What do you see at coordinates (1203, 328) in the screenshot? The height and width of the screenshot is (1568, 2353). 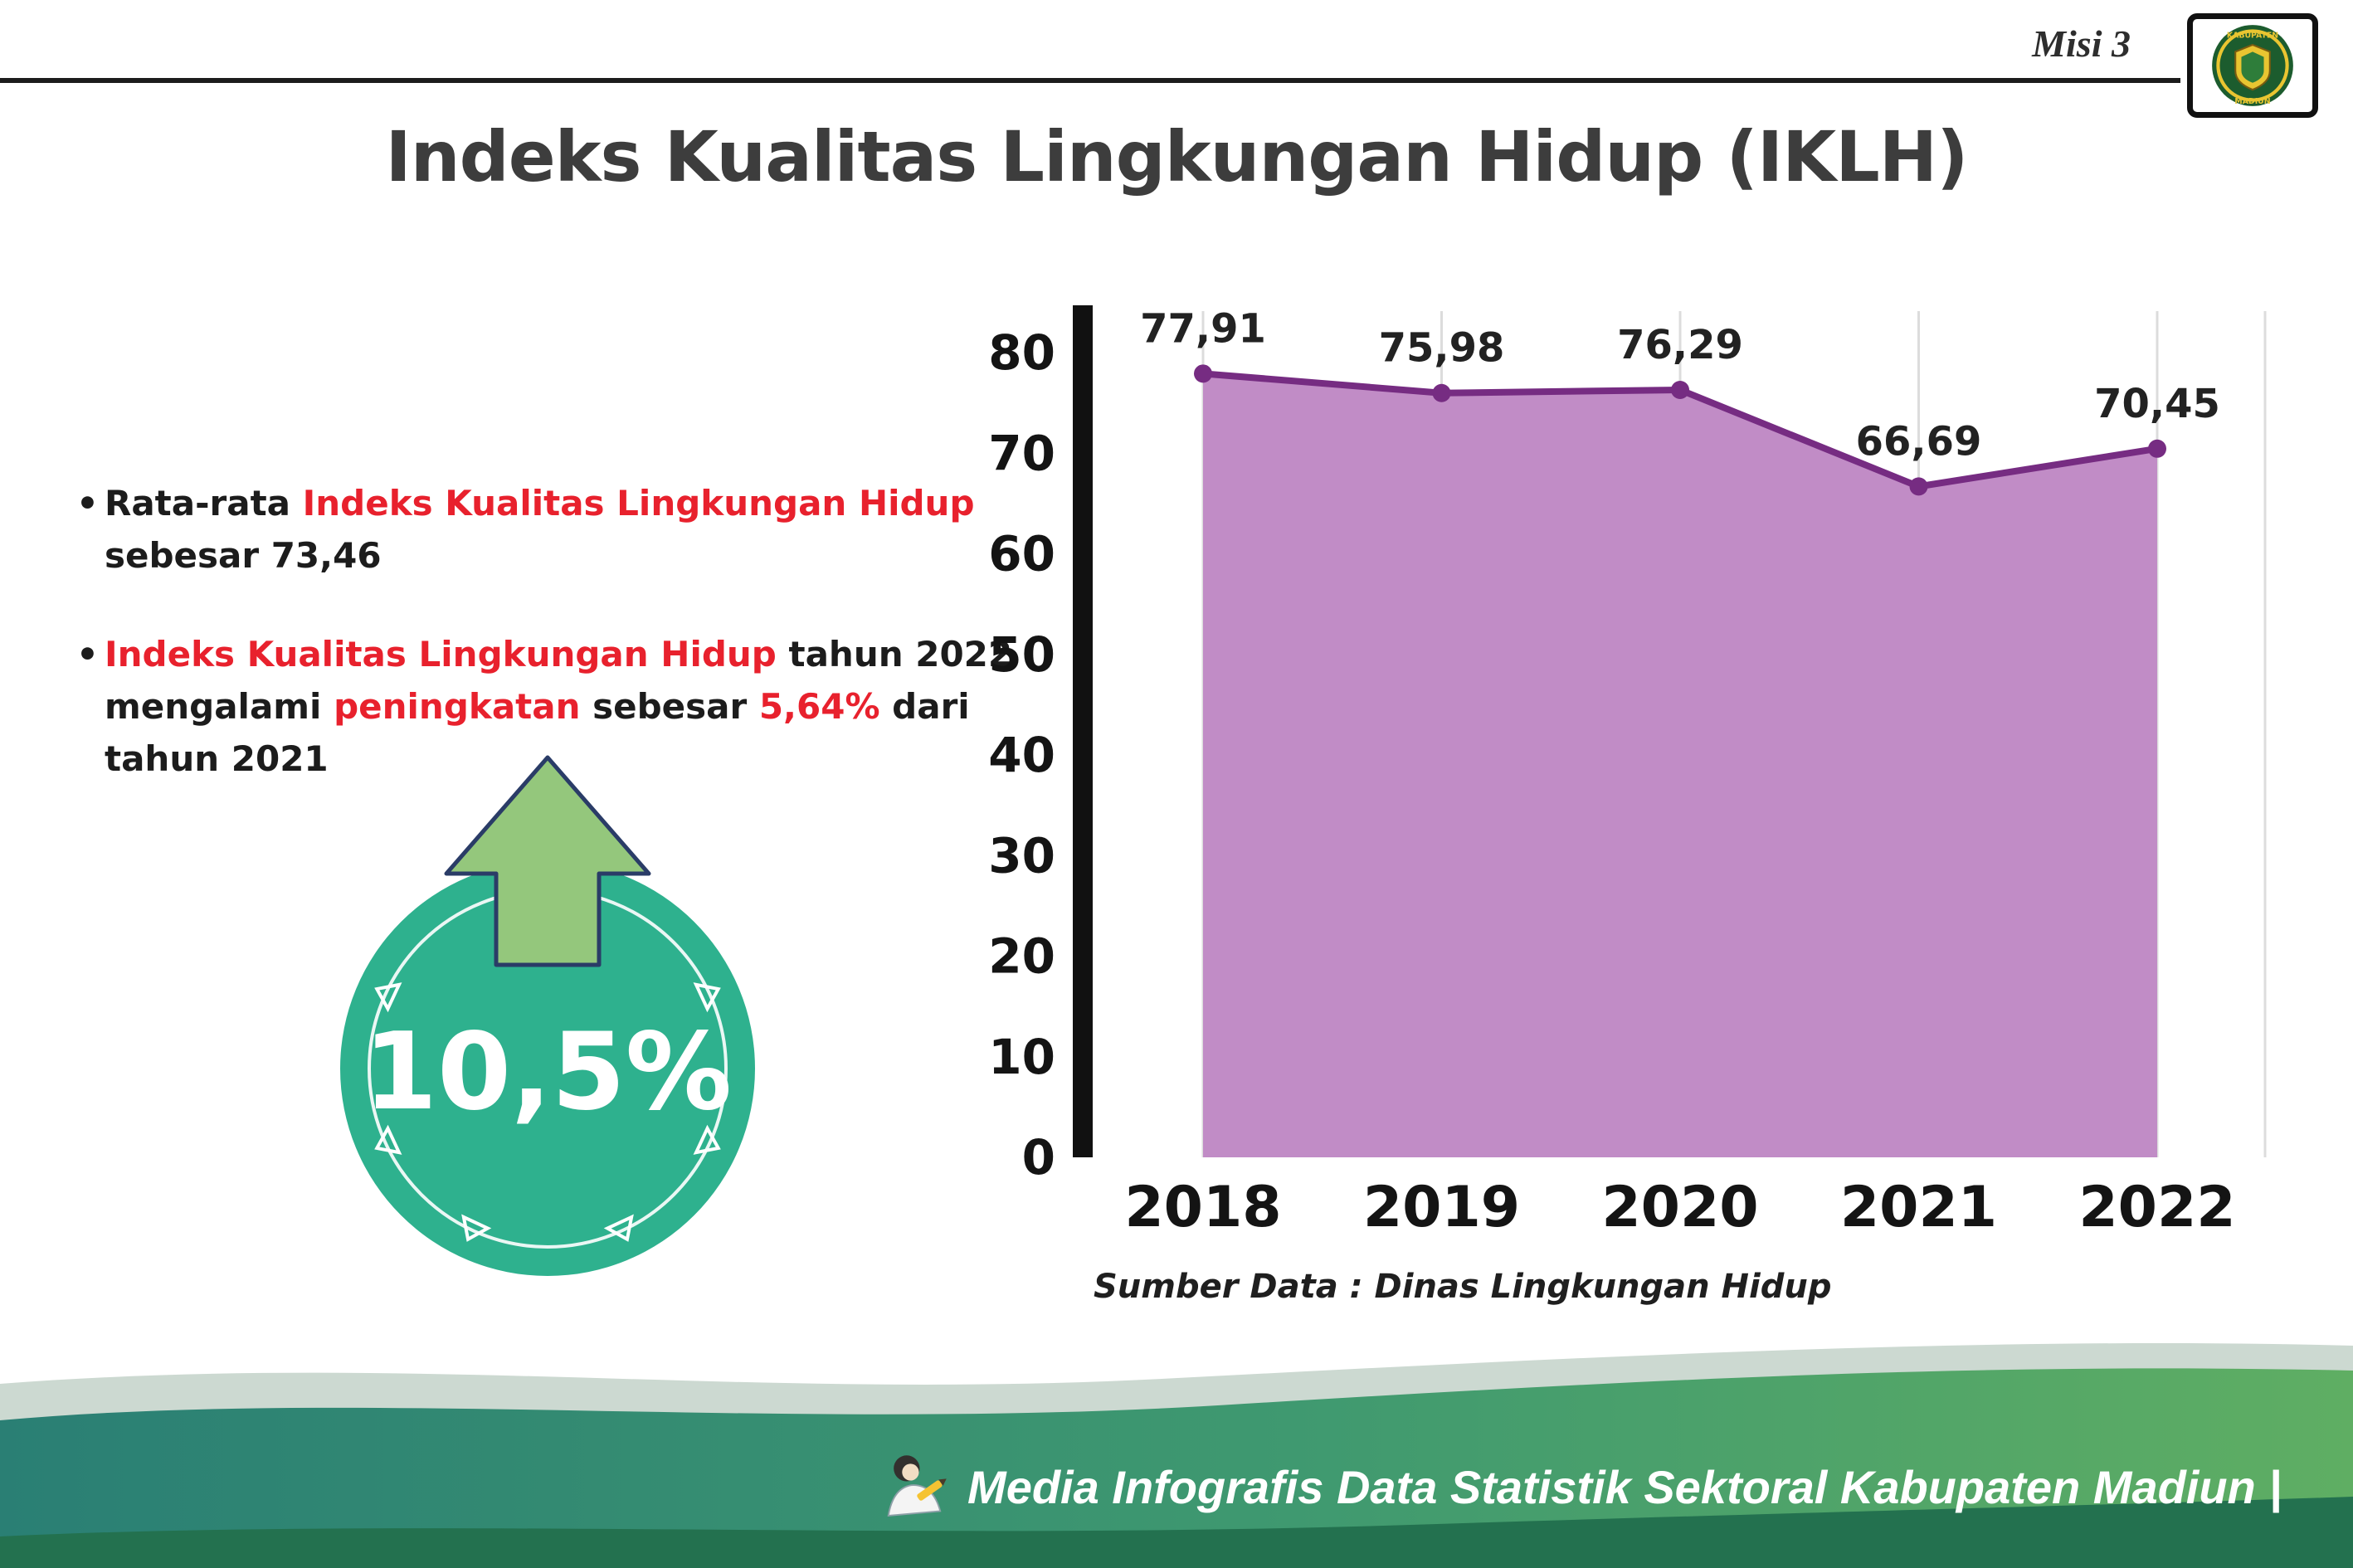 I see `point-label: 77,91` at bounding box center [1203, 328].